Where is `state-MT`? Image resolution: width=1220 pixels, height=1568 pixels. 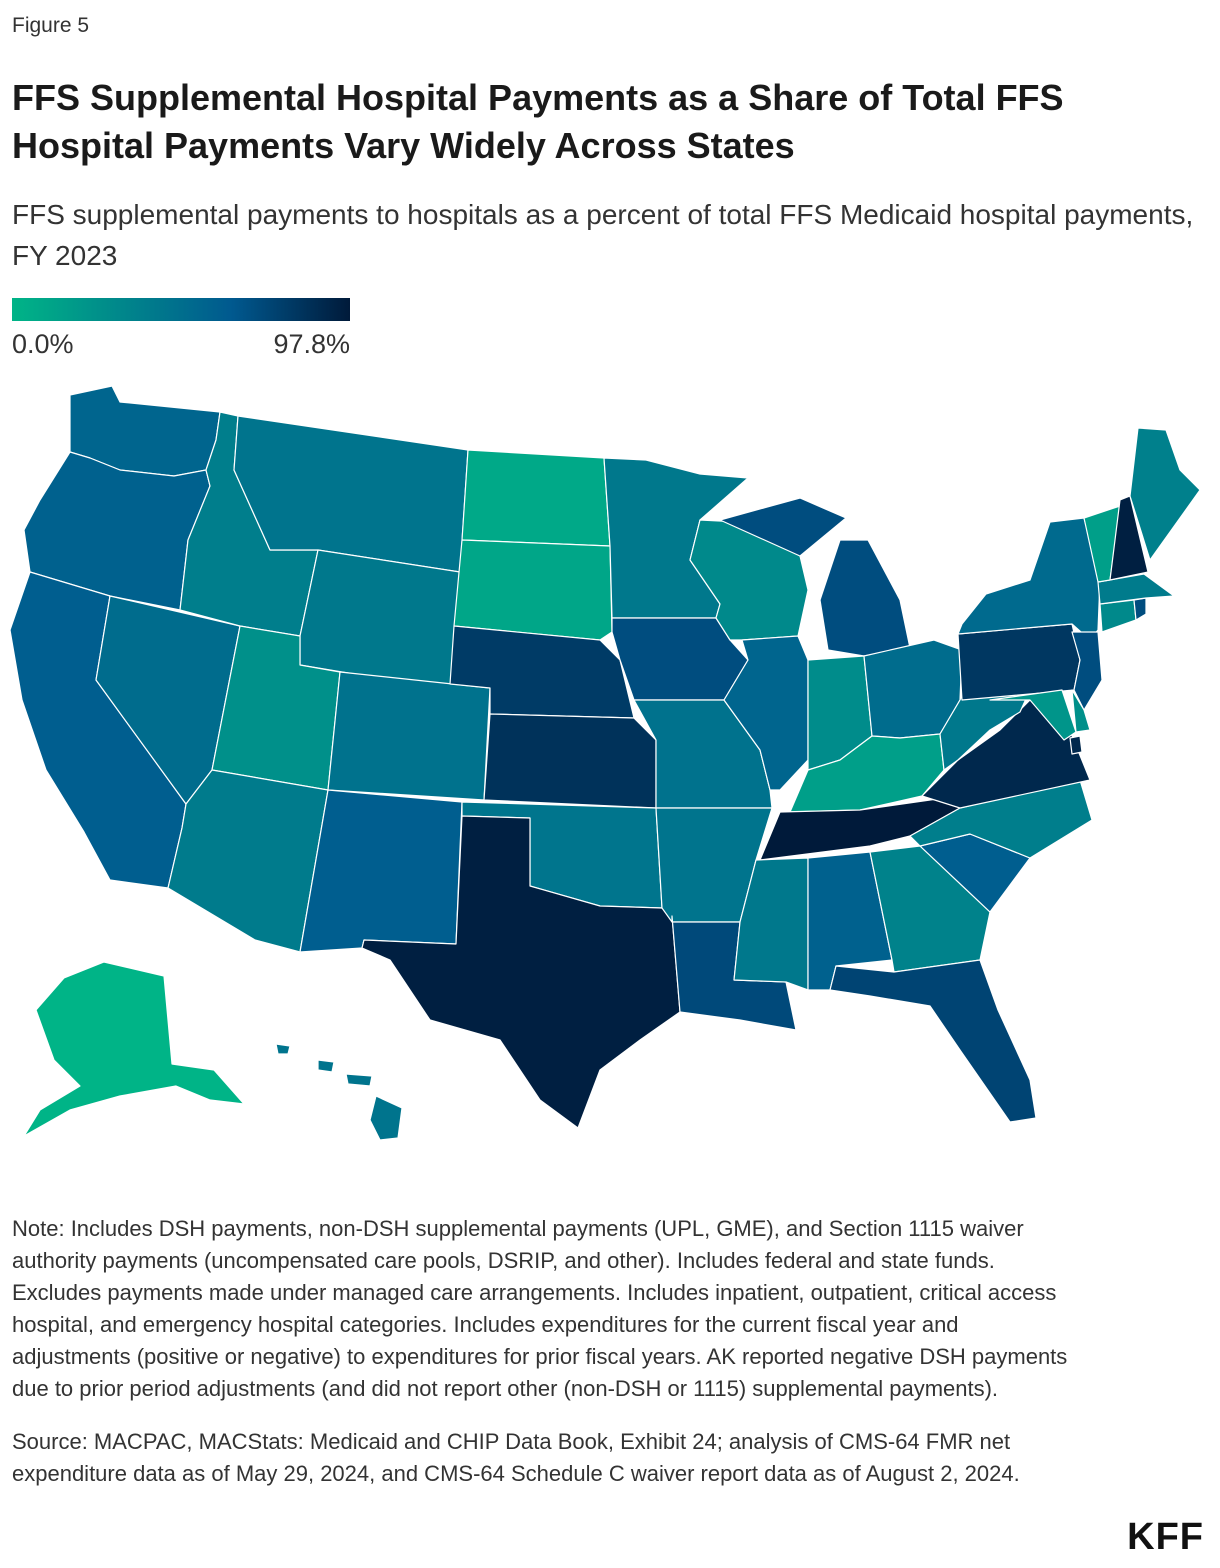 state-MT is located at coordinates (351, 494).